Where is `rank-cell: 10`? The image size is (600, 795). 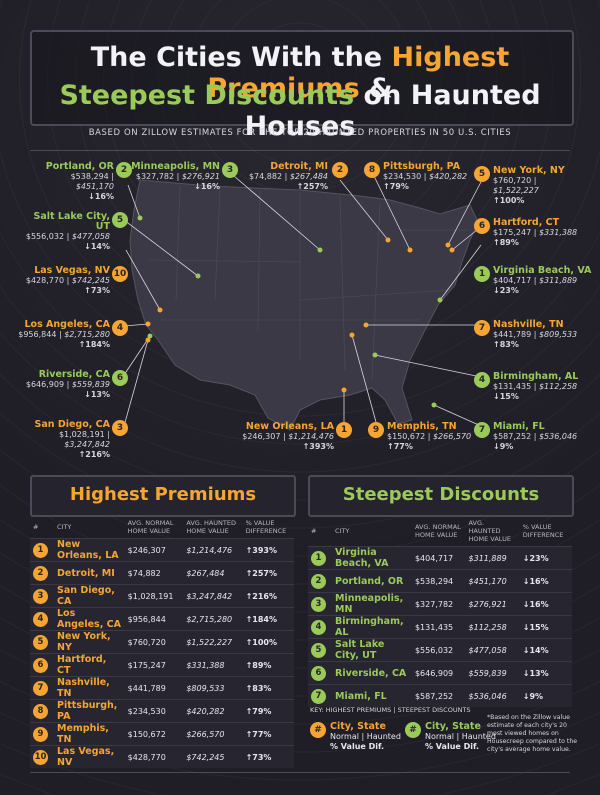
rank-cell: 10 is located at coordinates (42, 756).